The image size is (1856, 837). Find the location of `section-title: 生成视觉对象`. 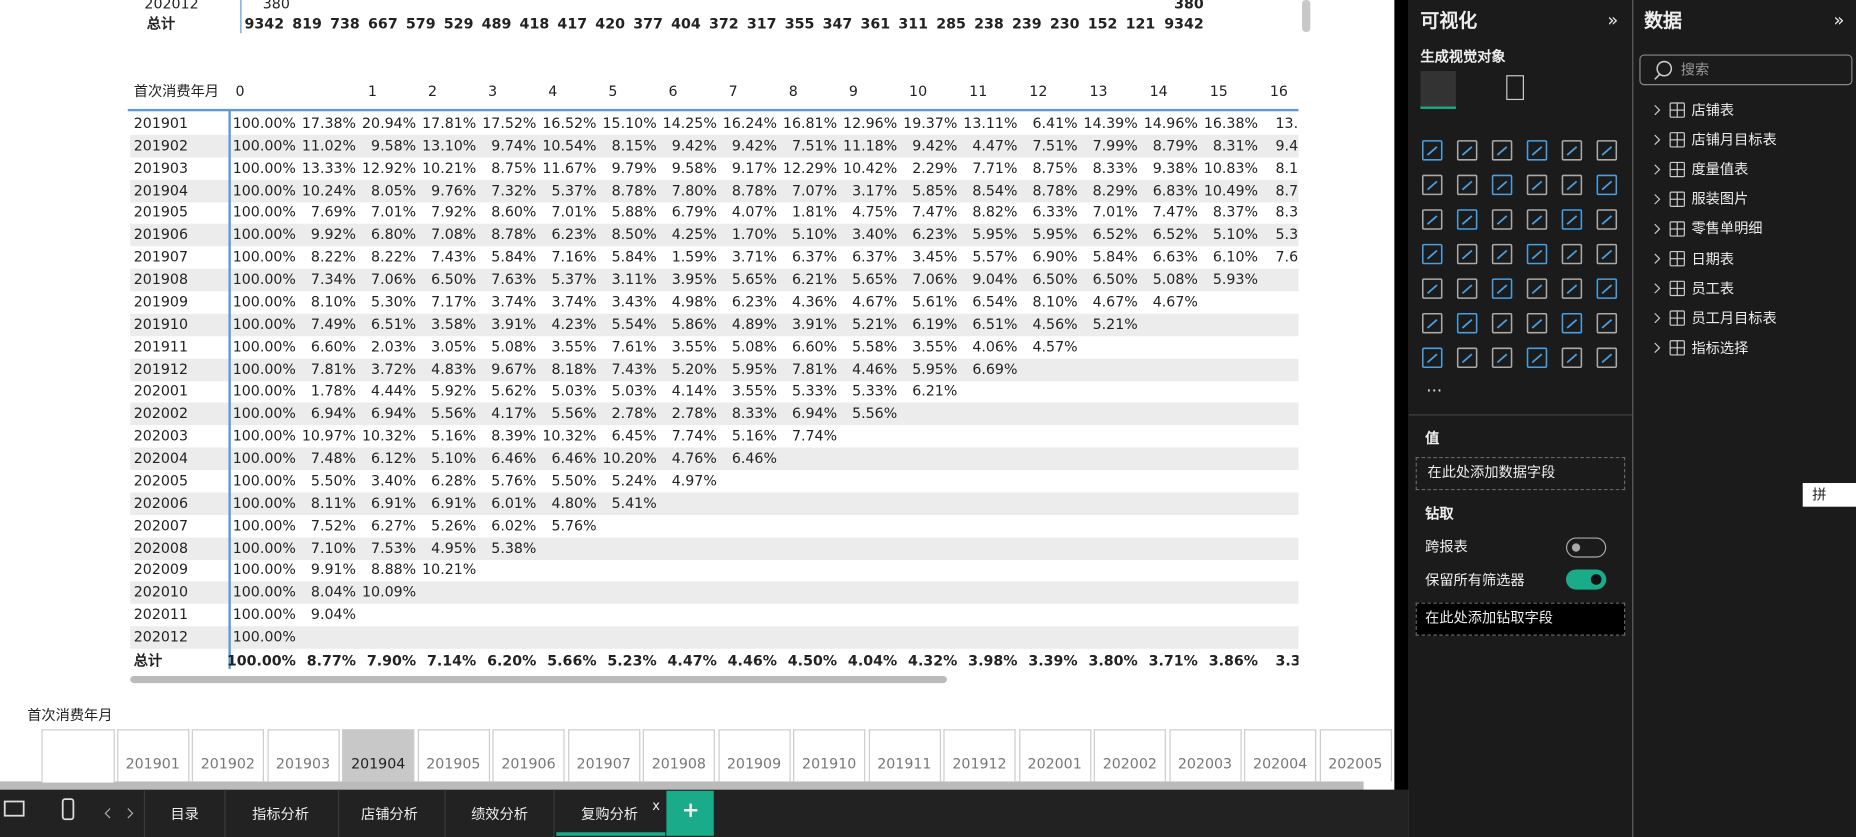

section-title: 生成视觉对象 is located at coordinates (1463, 57).